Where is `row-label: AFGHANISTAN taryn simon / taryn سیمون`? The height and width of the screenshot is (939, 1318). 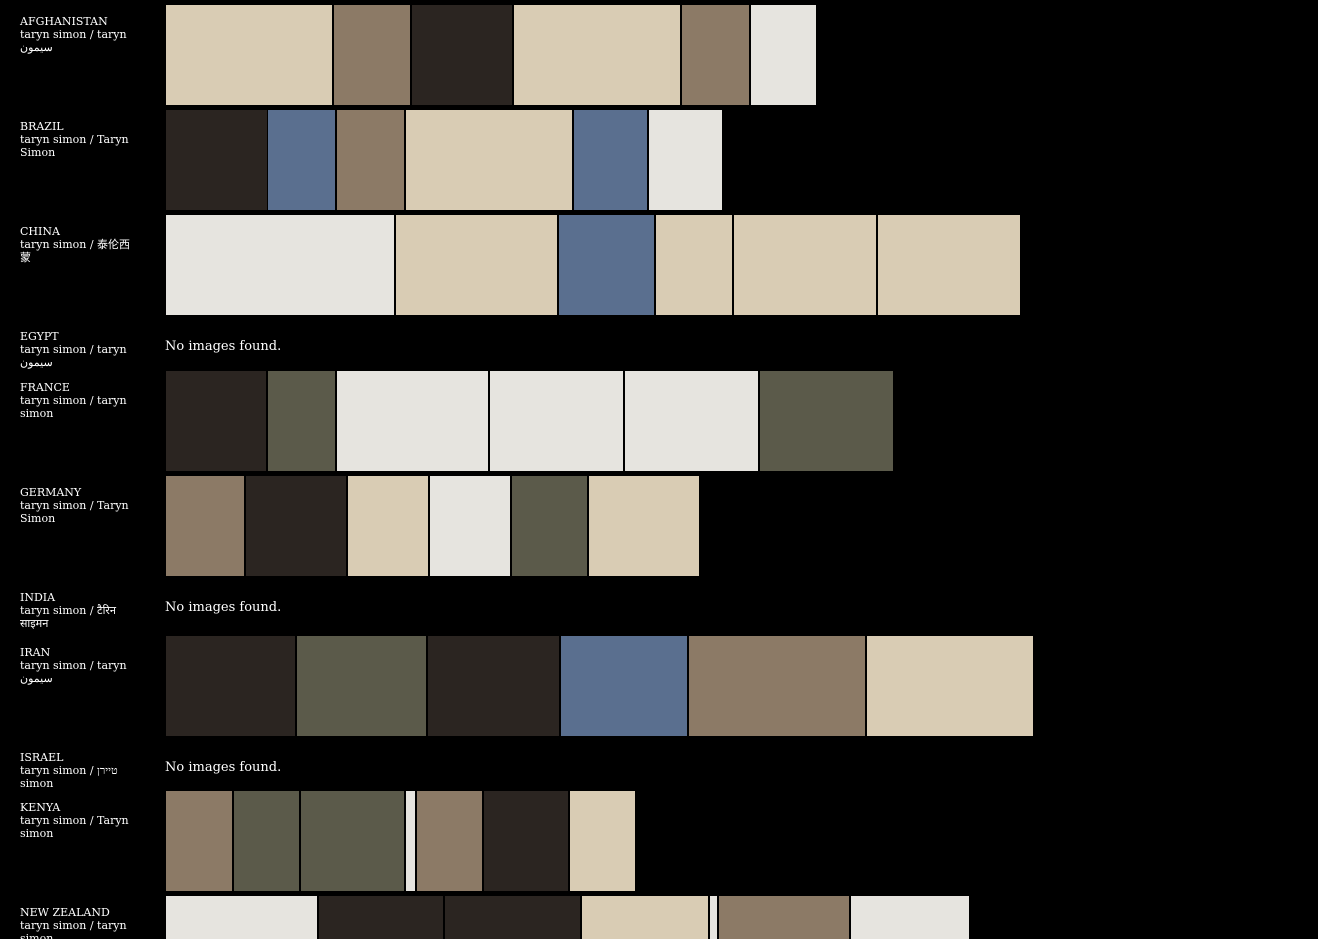
row-label: AFGHANISTAN taryn simon / taryn سیمون is located at coordinates (80, 34).